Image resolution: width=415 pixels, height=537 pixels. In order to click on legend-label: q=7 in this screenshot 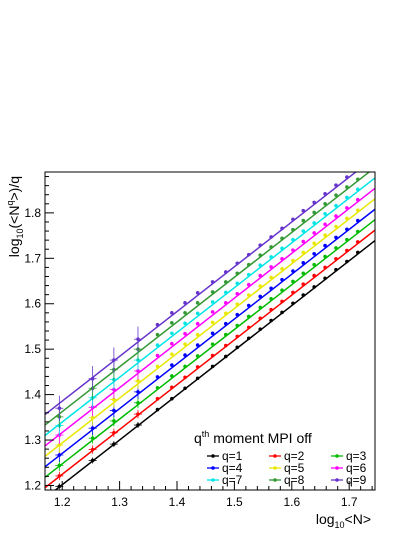, I will do `click(232, 480)`.